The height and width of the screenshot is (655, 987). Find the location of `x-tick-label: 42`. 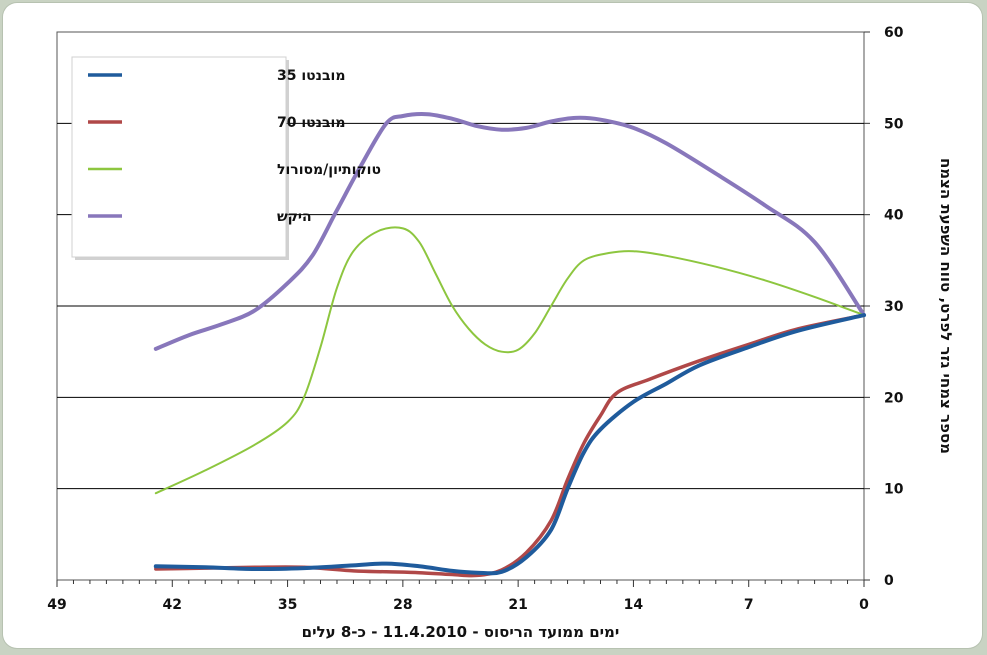

x-tick-label: 42 is located at coordinates (172, 605).